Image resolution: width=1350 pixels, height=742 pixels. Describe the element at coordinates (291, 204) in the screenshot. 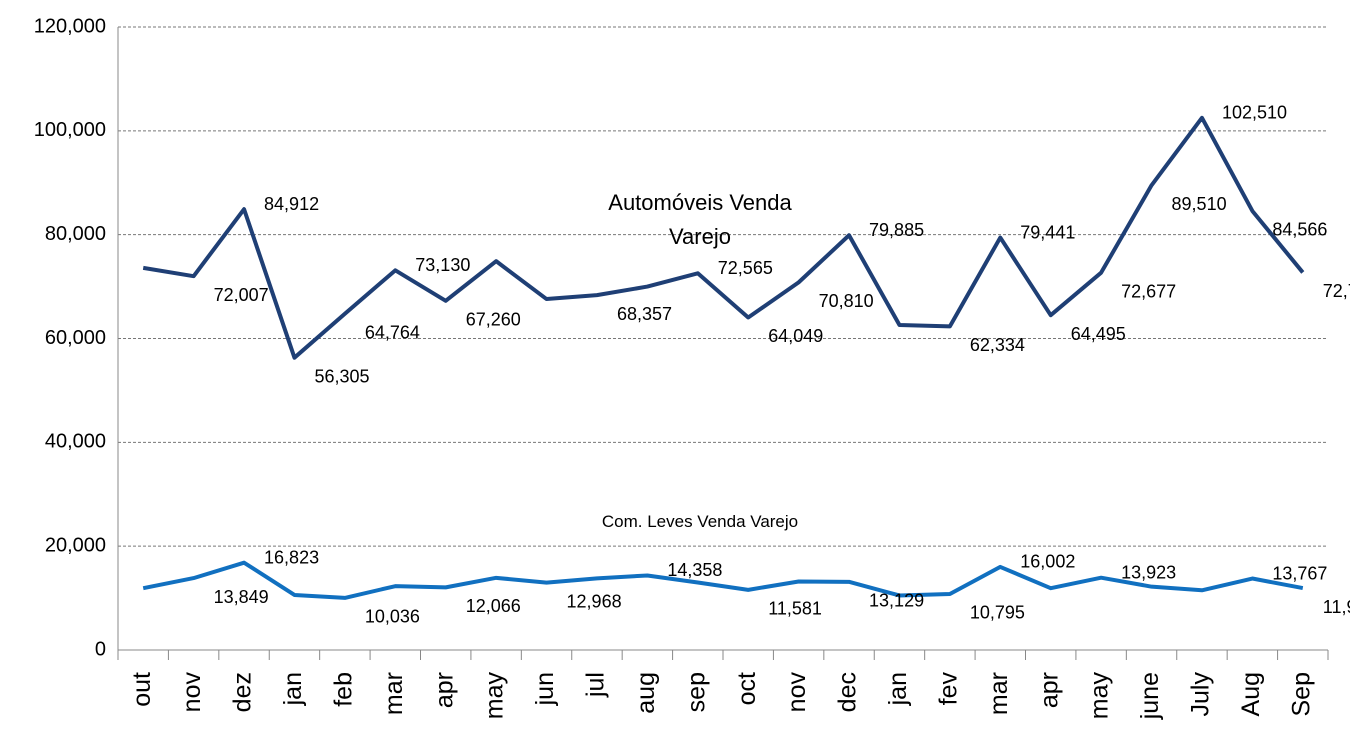

I see `data-label: 84,912` at that location.